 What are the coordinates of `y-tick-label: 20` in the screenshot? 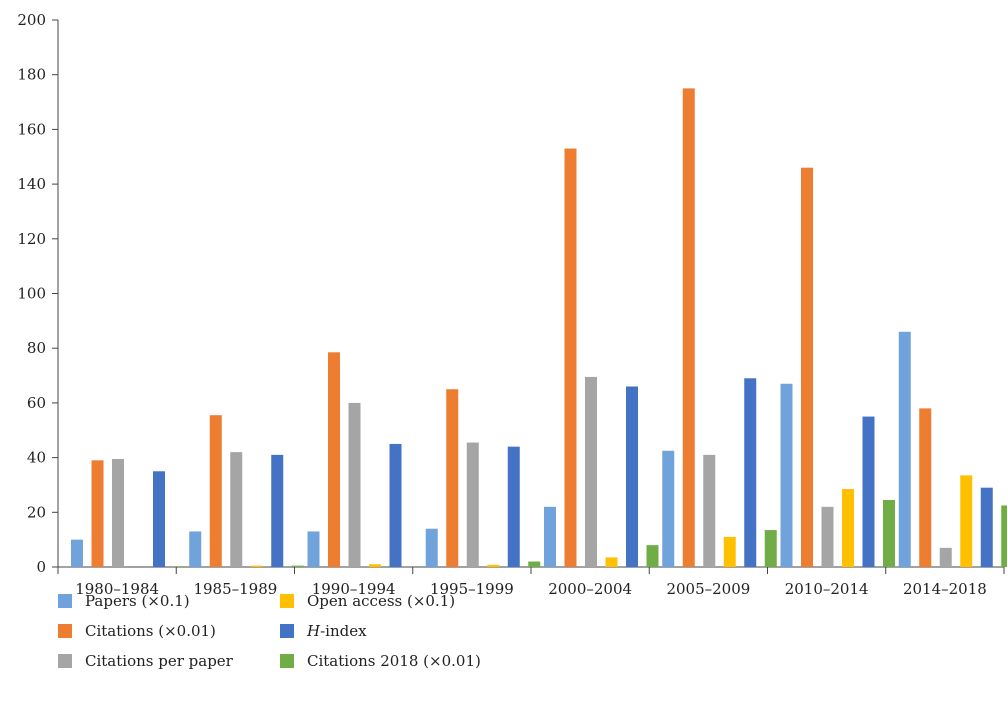 It's located at (36, 512).